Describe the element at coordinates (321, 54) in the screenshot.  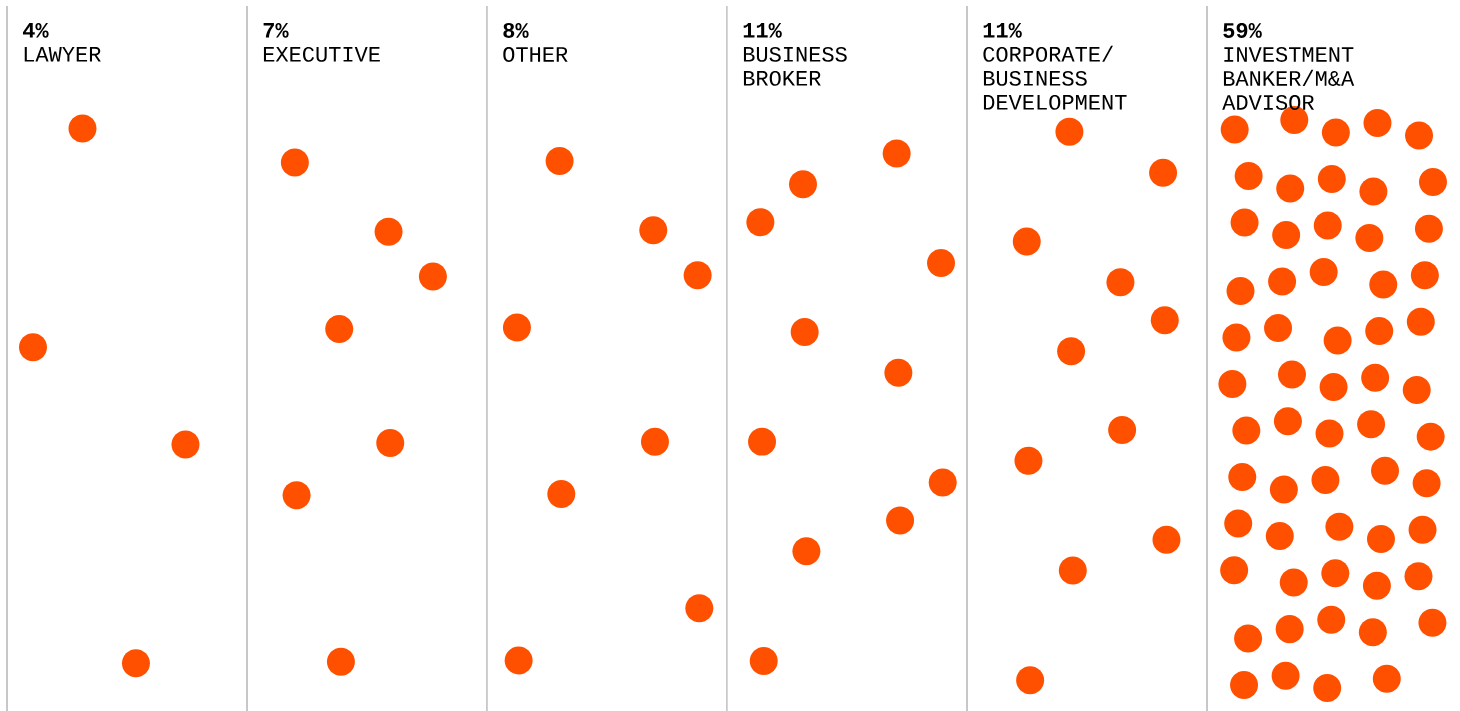
I see `category-label: EXECUTIVE` at that location.